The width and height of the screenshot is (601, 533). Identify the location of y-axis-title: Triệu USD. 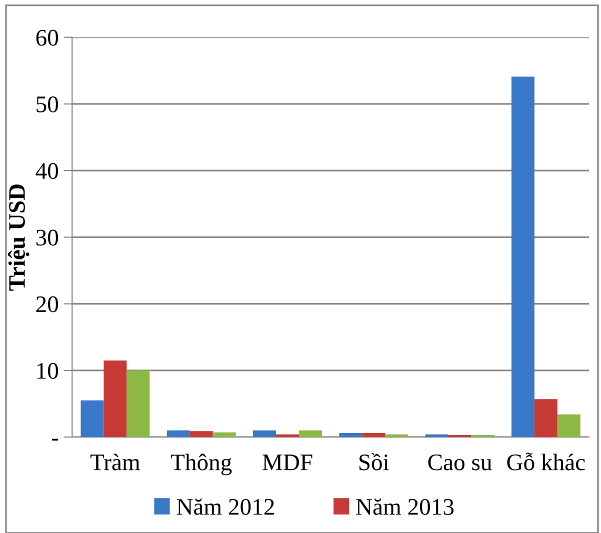
(19, 237).